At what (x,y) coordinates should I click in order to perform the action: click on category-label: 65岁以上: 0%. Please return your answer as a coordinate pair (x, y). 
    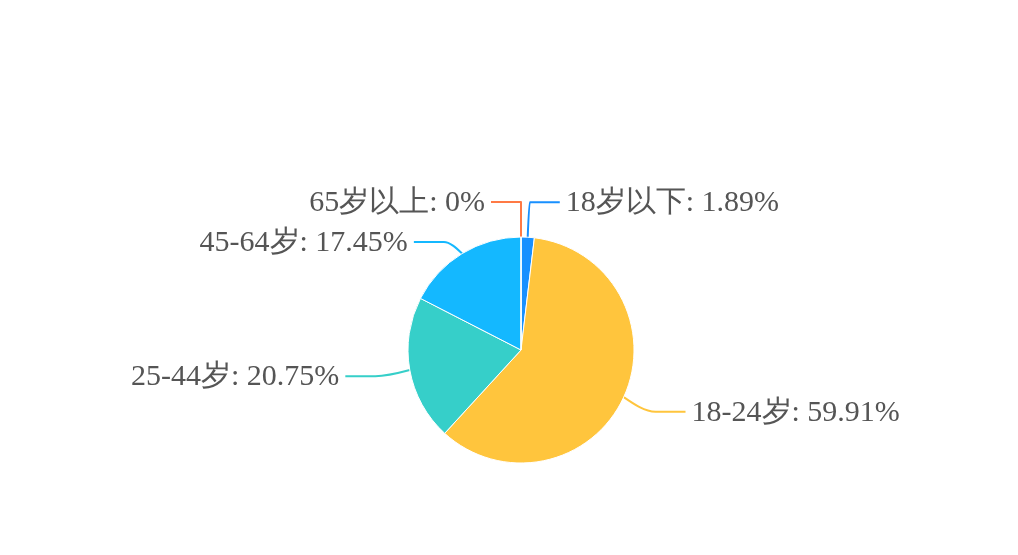
    Looking at the image, I should click on (397, 200).